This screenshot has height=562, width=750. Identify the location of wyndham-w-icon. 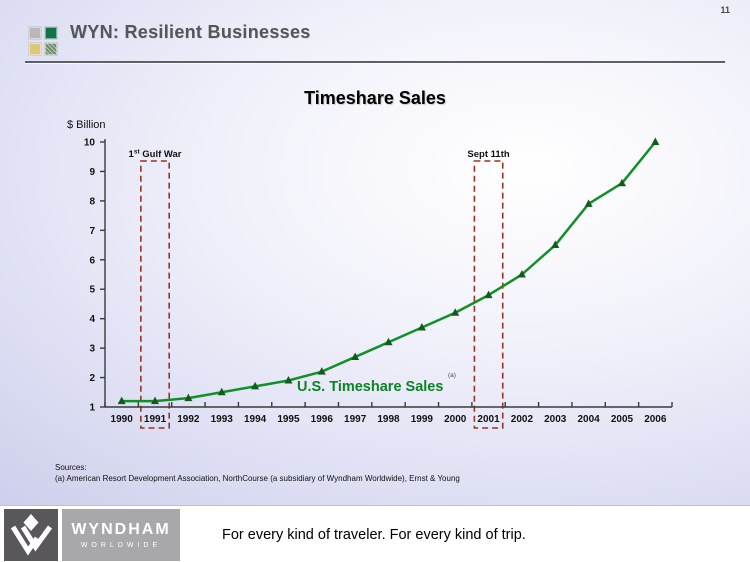
(31, 535).